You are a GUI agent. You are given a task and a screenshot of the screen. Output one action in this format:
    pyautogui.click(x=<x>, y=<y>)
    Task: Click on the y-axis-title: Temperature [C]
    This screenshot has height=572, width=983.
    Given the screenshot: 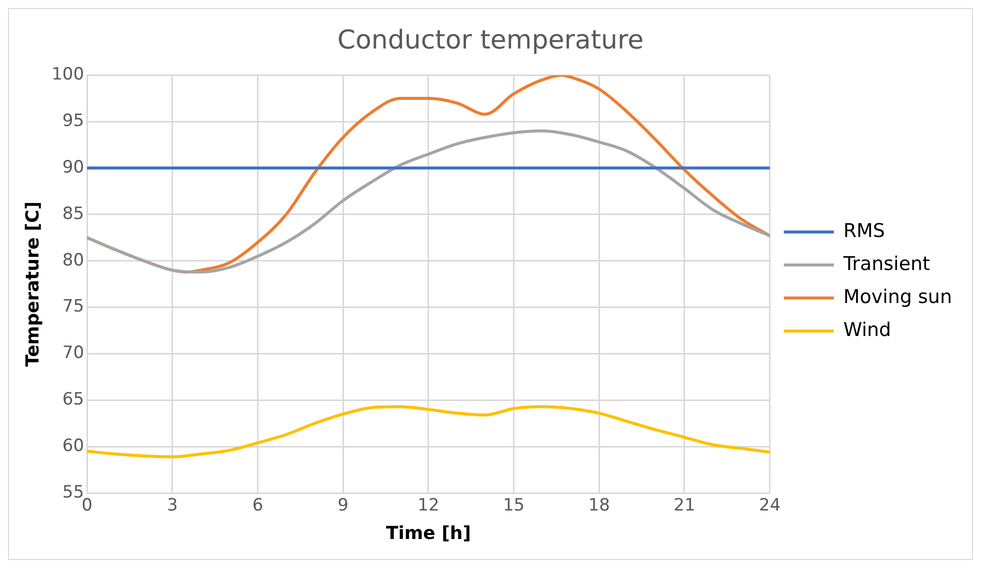 What is the action you would take?
    pyautogui.click(x=33, y=284)
    